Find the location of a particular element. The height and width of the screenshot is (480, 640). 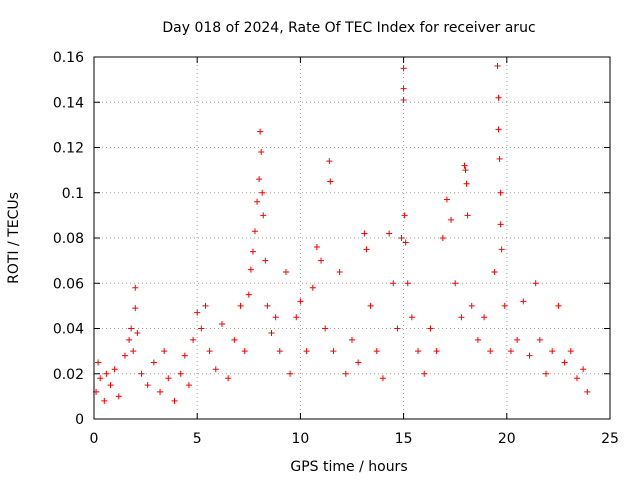

x-tick-label: 5 is located at coordinates (197, 439).